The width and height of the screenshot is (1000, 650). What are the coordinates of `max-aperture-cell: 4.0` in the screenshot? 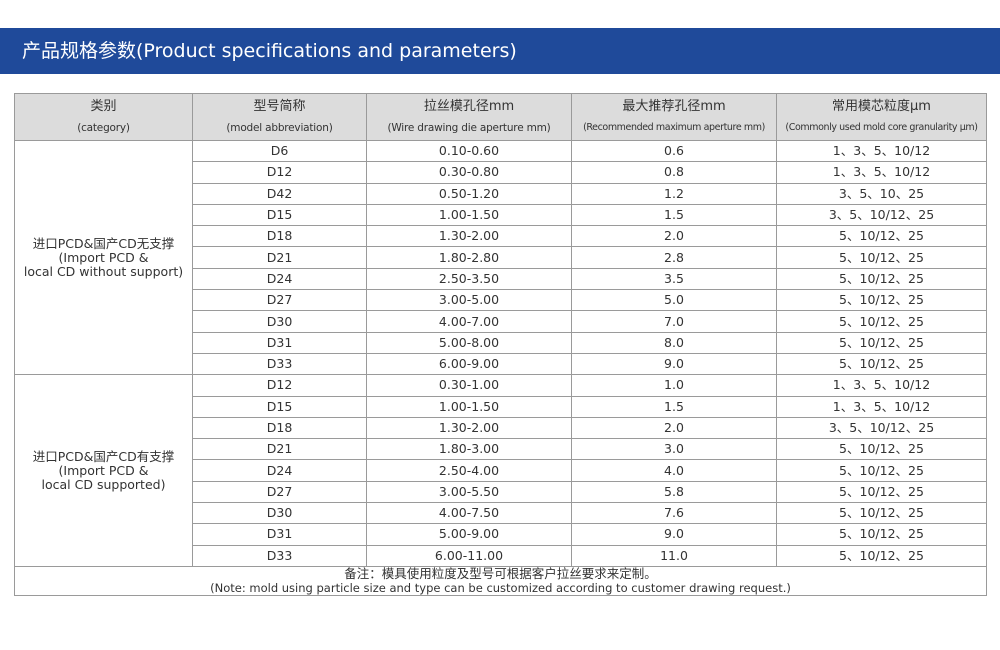 It's located at (674, 470).